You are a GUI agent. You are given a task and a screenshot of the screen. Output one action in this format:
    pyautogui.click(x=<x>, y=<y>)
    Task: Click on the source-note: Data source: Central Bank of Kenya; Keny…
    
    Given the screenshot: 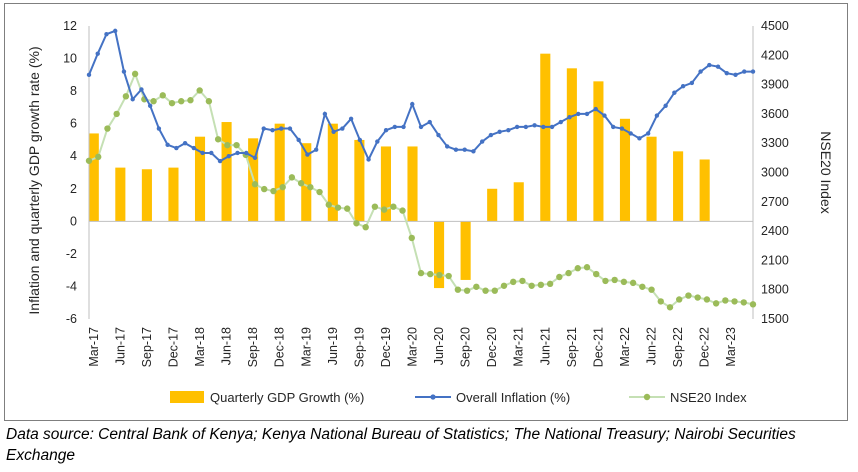 What is the action you would take?
    pyautogui.click(x=401, y=445)
    